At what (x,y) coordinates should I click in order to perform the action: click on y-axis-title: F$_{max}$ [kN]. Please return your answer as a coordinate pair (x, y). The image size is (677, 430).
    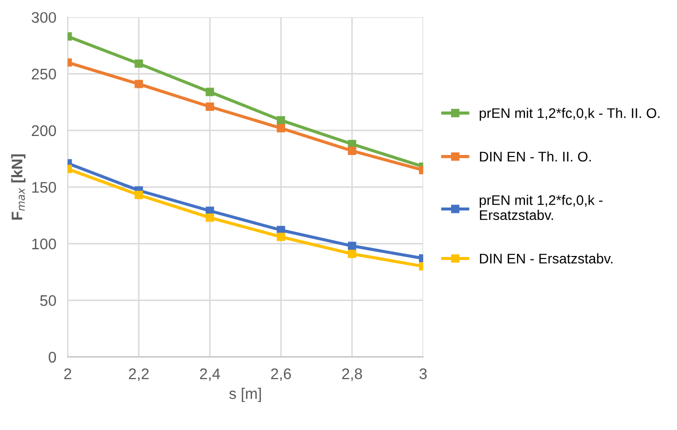
    Looking at the image, I should click on (18, 187).